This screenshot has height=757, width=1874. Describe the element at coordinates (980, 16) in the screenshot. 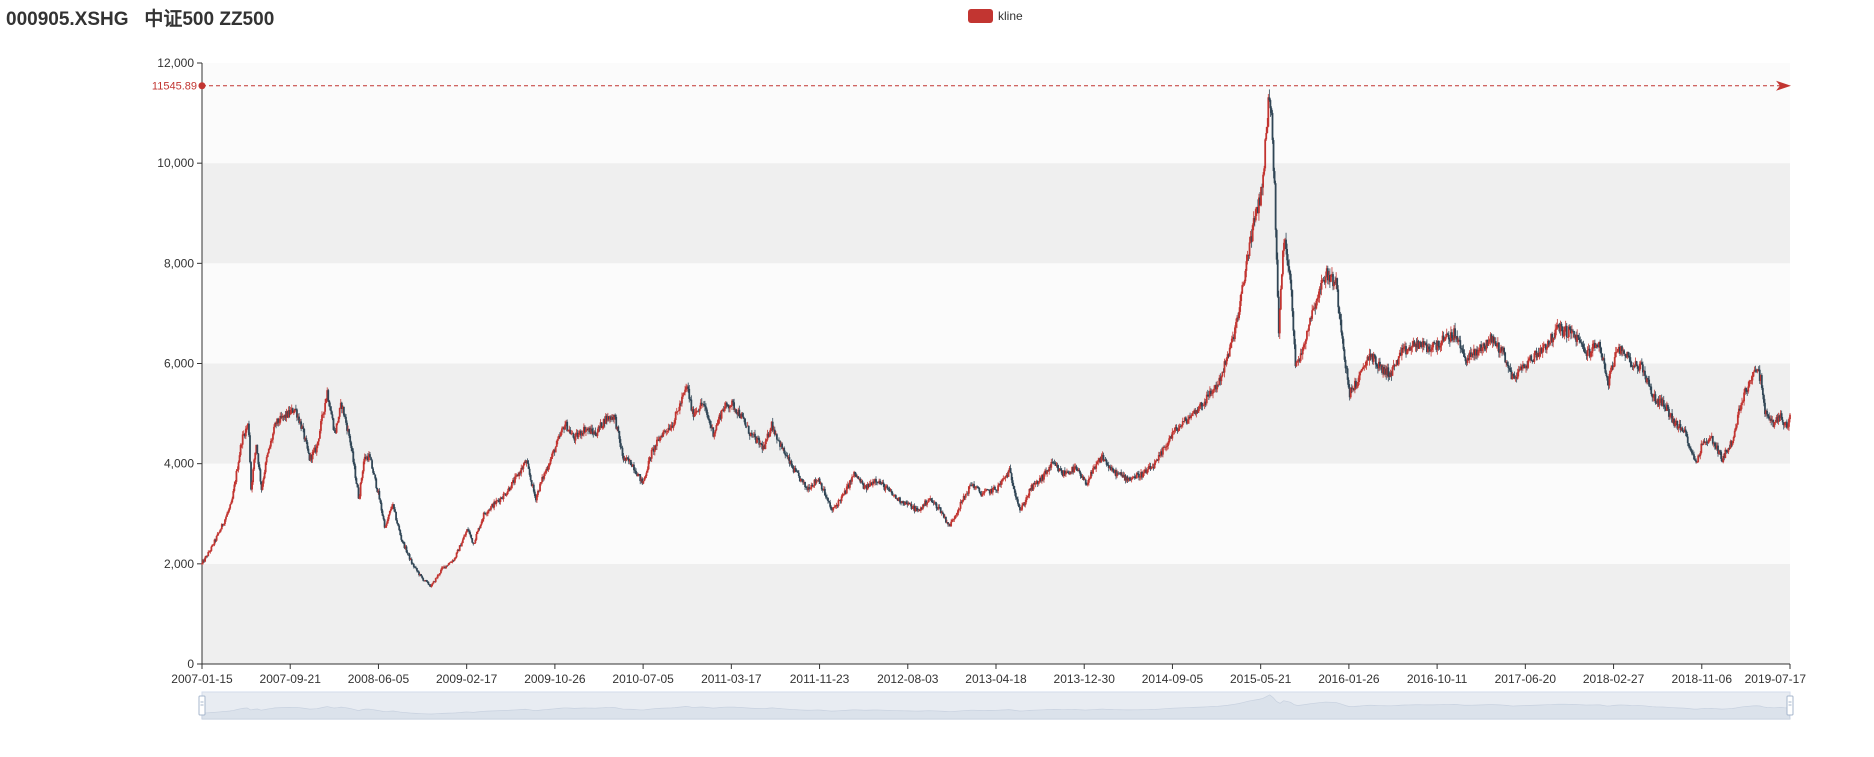

I see `legend-swatch-kline` at that location.